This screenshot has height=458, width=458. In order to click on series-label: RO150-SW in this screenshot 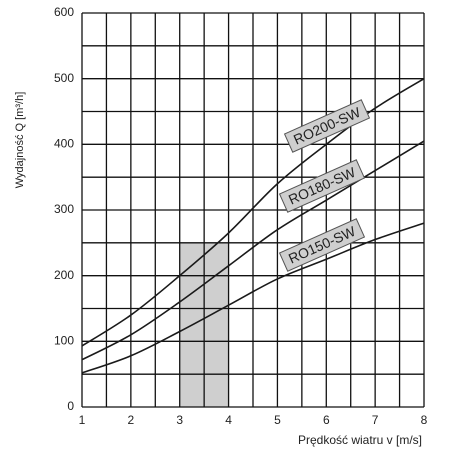, I will do `click(322, 245)`.